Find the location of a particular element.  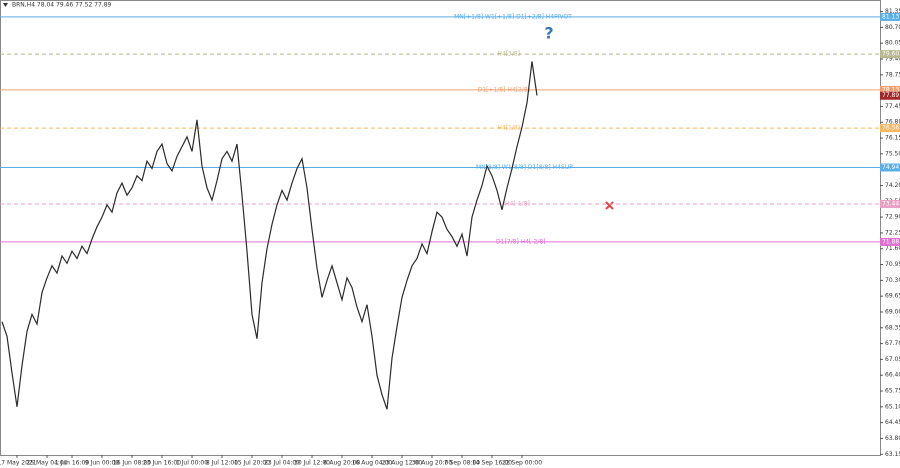

x-tick-label: 25 May 04:00 is located at coordinates (46, 463).